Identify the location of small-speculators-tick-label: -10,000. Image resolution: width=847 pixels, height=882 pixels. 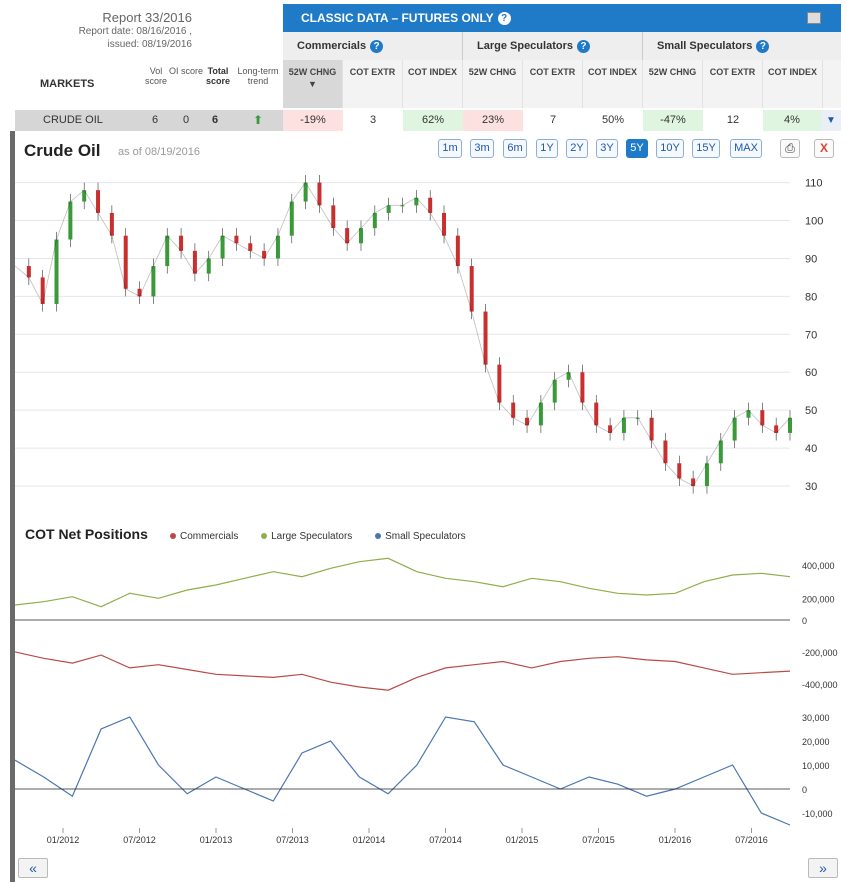
(817, 814).